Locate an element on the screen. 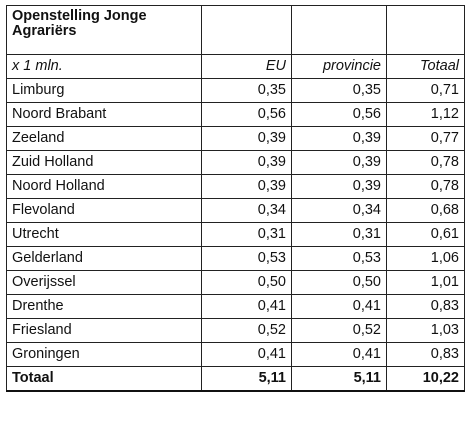 This screenshot has height=430, width=470. table-row: Zuid Holland 0,39 0,39 0,78 is located at coordinates (235, 162).